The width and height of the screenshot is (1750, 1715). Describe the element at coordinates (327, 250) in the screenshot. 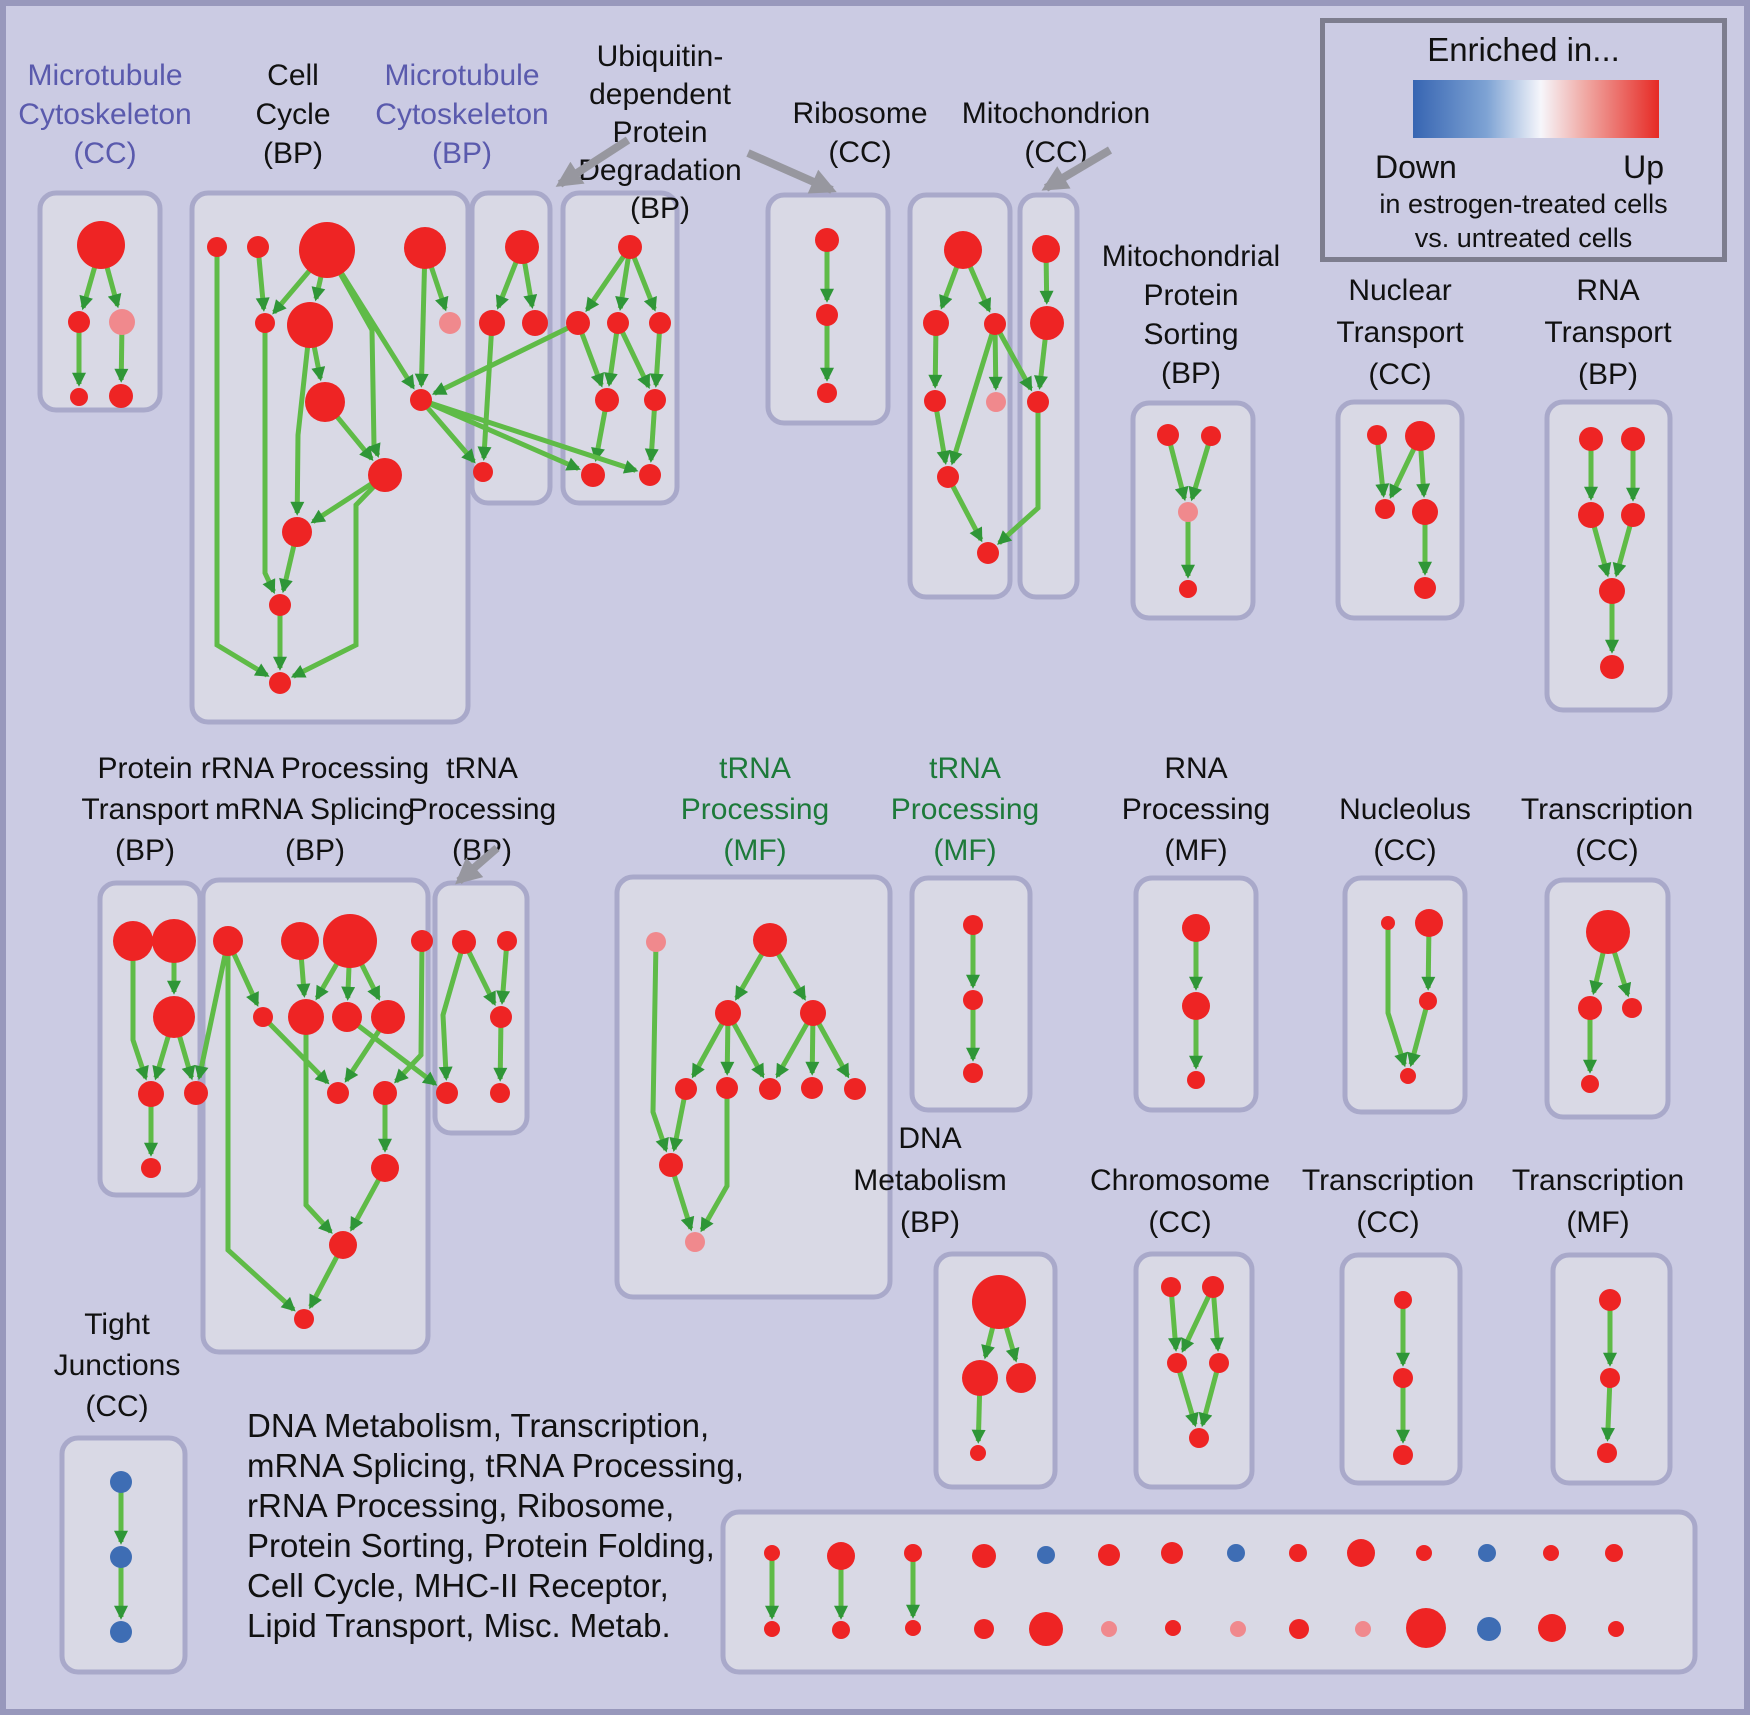

I see `gene-node-cell_cycle-n3` at that location.